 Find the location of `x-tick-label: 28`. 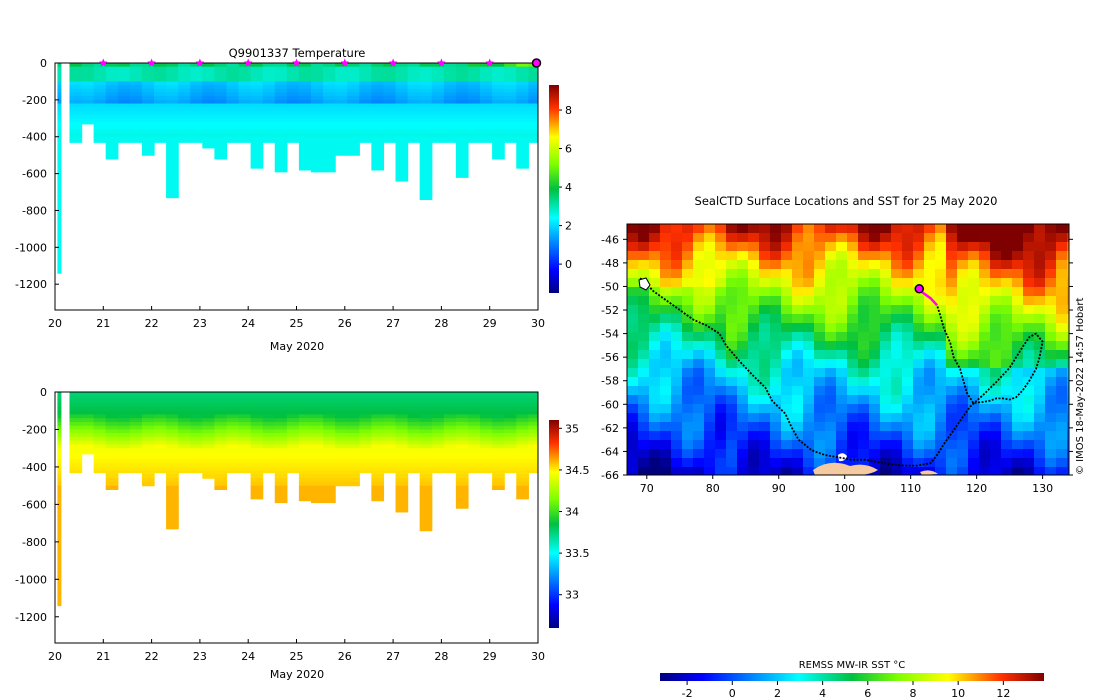

x-tick-label: 28 is located at coordinates (441, 656).